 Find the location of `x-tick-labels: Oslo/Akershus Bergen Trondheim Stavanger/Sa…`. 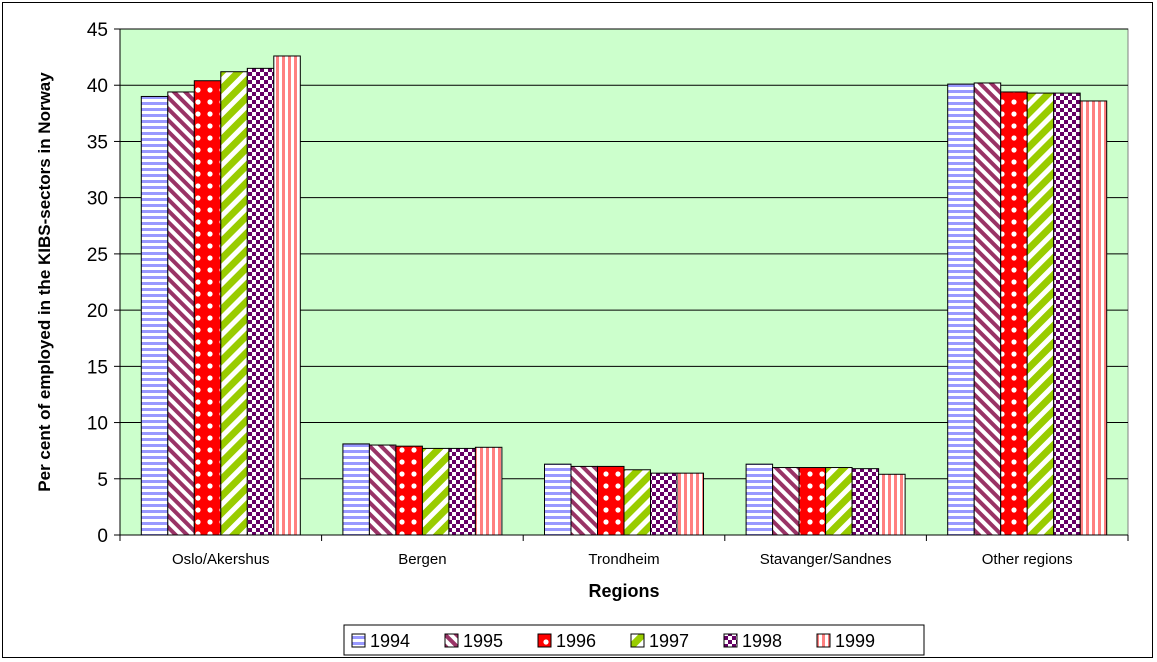

x-tick-labels: Oslo/Akershus Bergen Trondheim Stavanger/Sa… is located at coordinates (622, 559).